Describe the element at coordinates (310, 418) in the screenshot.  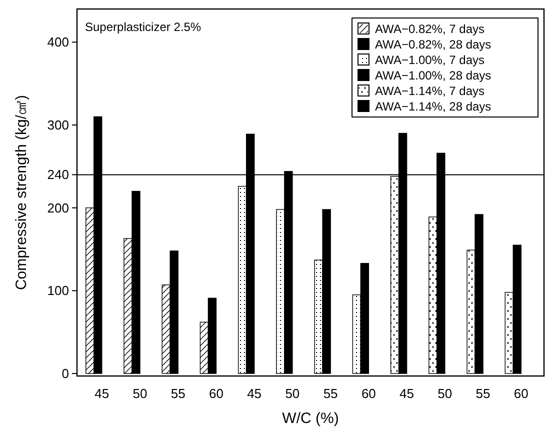
I see `x-axis-title: W/C (%)` at that location.